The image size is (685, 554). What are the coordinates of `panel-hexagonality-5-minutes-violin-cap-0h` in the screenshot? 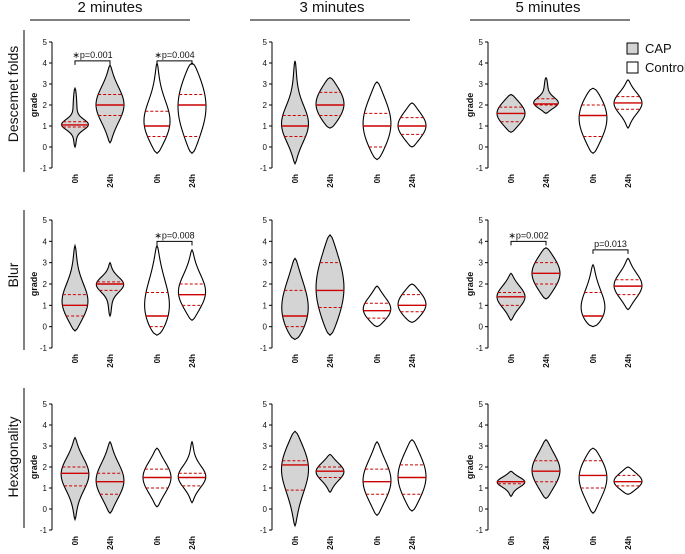 It's located at (511, 484).